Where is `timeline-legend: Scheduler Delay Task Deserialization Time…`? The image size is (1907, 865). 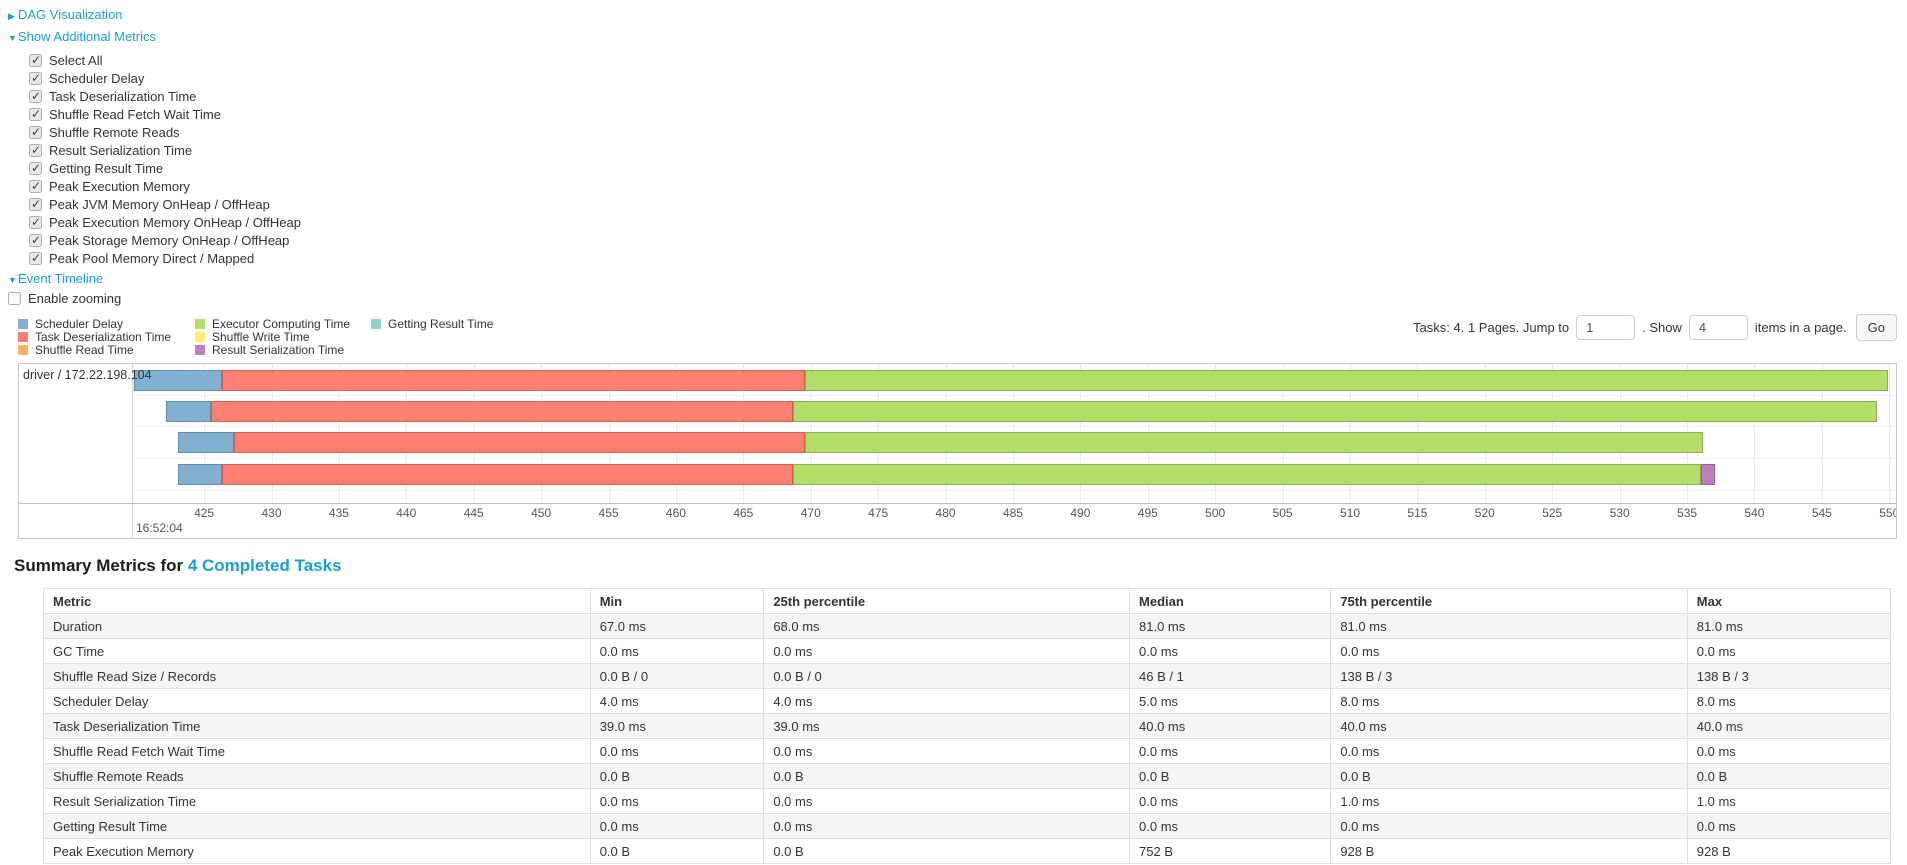 timeline-legend: Scheduler Delay Task Deserialization Time… is located at coordinates (256, 336).